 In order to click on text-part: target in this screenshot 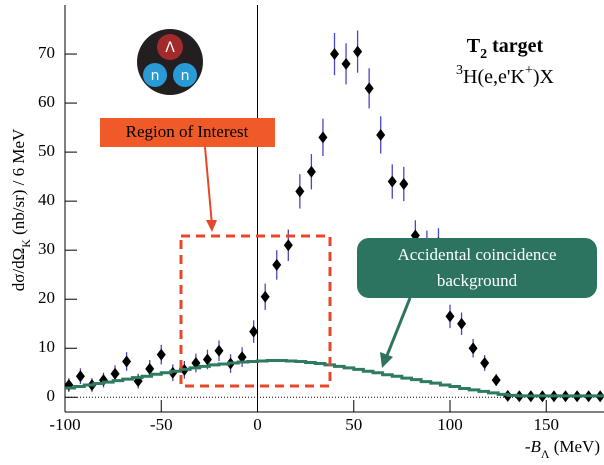, I will do `click(515, 46)`.